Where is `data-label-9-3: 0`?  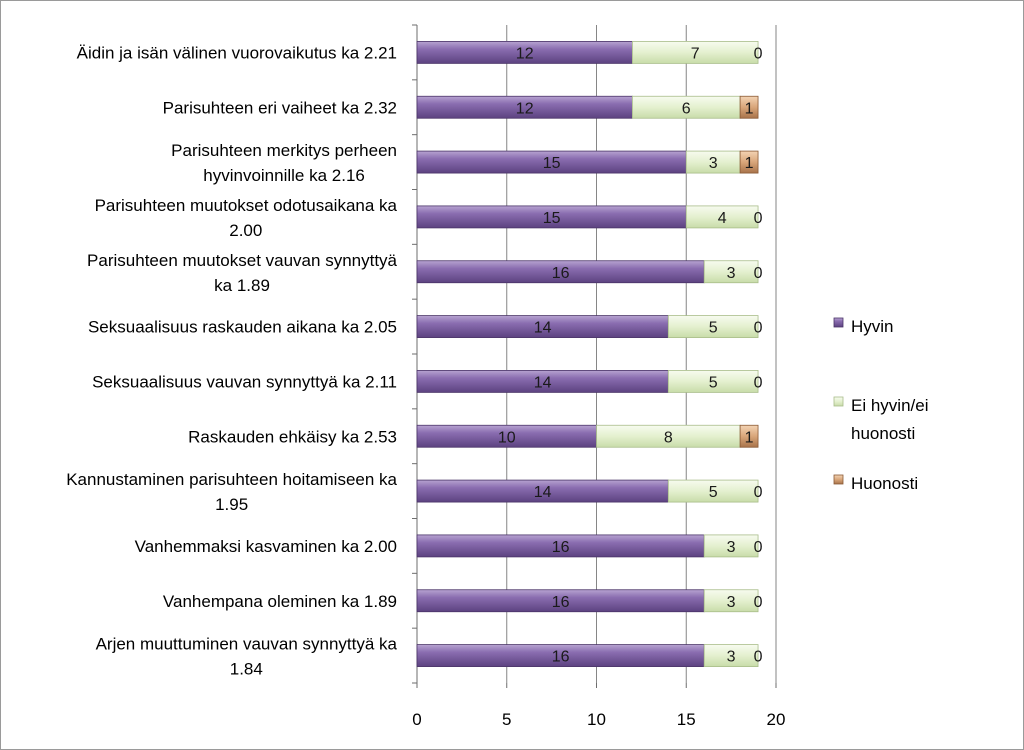 data-label-9-3: 0 is located at coordinates (758, 492).